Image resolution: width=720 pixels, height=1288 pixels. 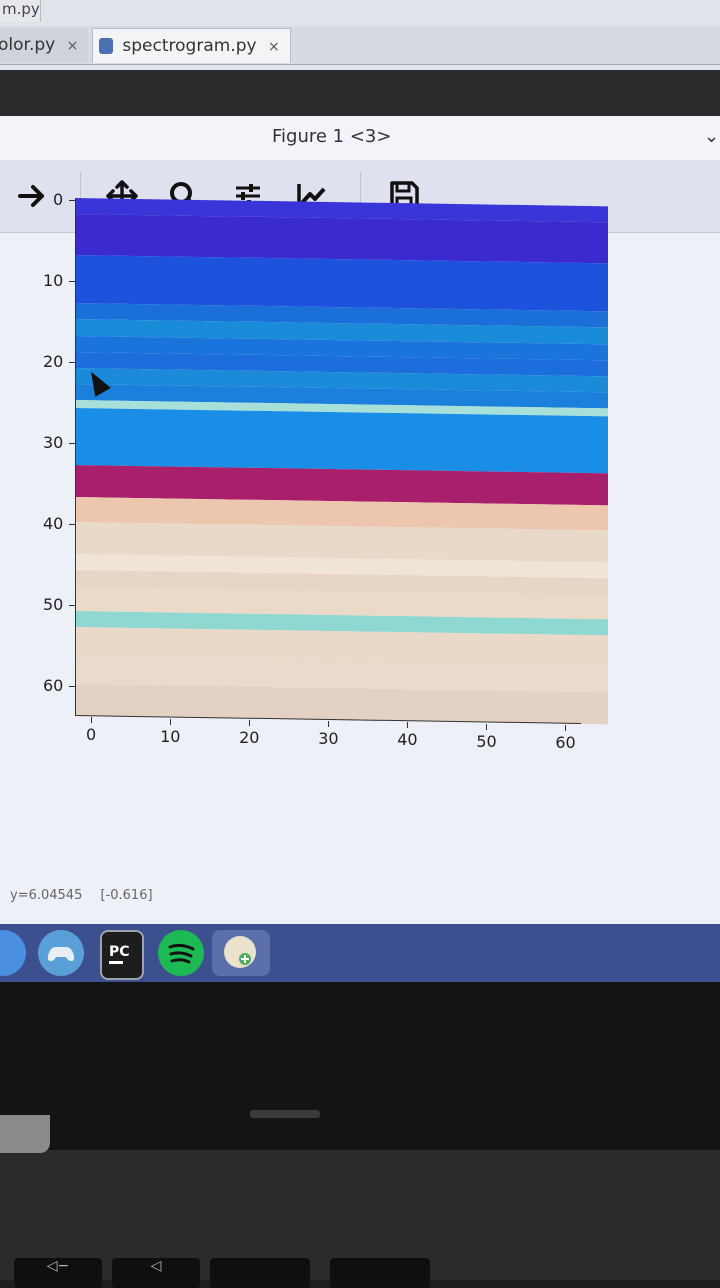 I want to click on y-tick-label: 30, so click(x=53, y=442).